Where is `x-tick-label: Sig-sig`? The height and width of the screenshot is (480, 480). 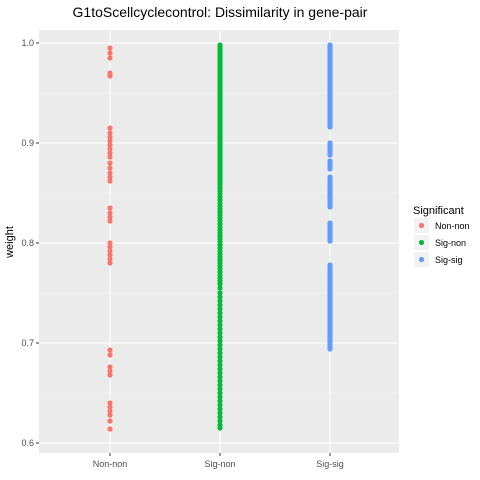 x-tick-label: Sig-sig is located at coordinates (330, 464).